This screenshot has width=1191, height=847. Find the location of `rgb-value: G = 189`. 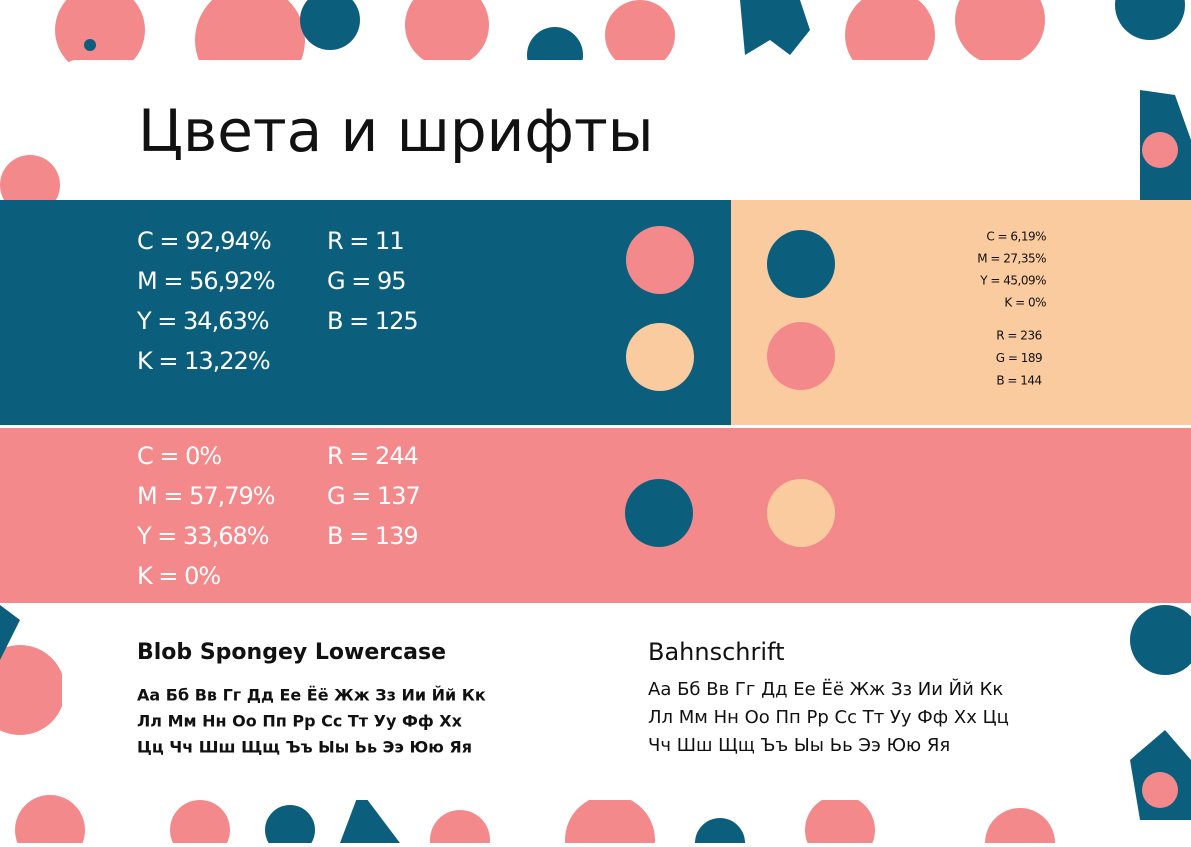

rgb-value: G = 189 is located at coordinates (1019, 358).